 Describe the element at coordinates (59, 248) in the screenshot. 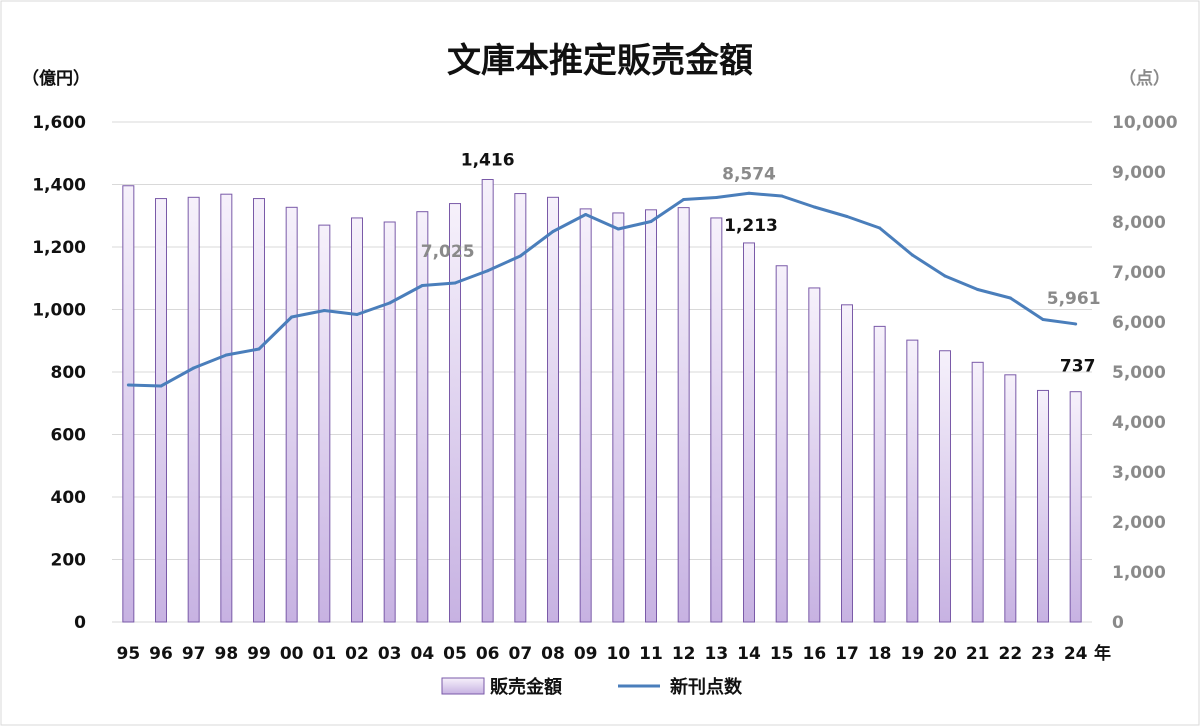

I see `left-tick-label: 1,200` at that location.